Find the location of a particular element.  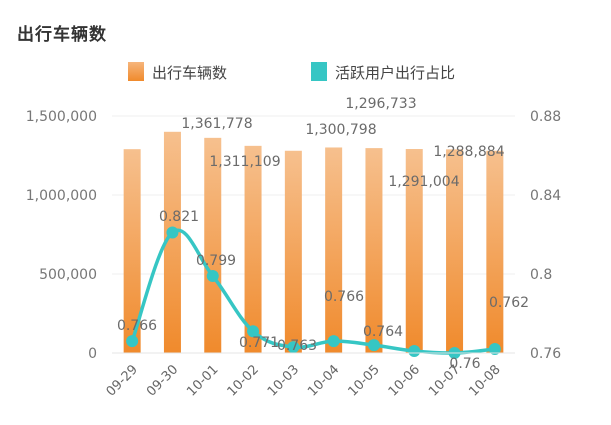

y-right-tick-label: 0.84 is located at coordinates (545, 196).